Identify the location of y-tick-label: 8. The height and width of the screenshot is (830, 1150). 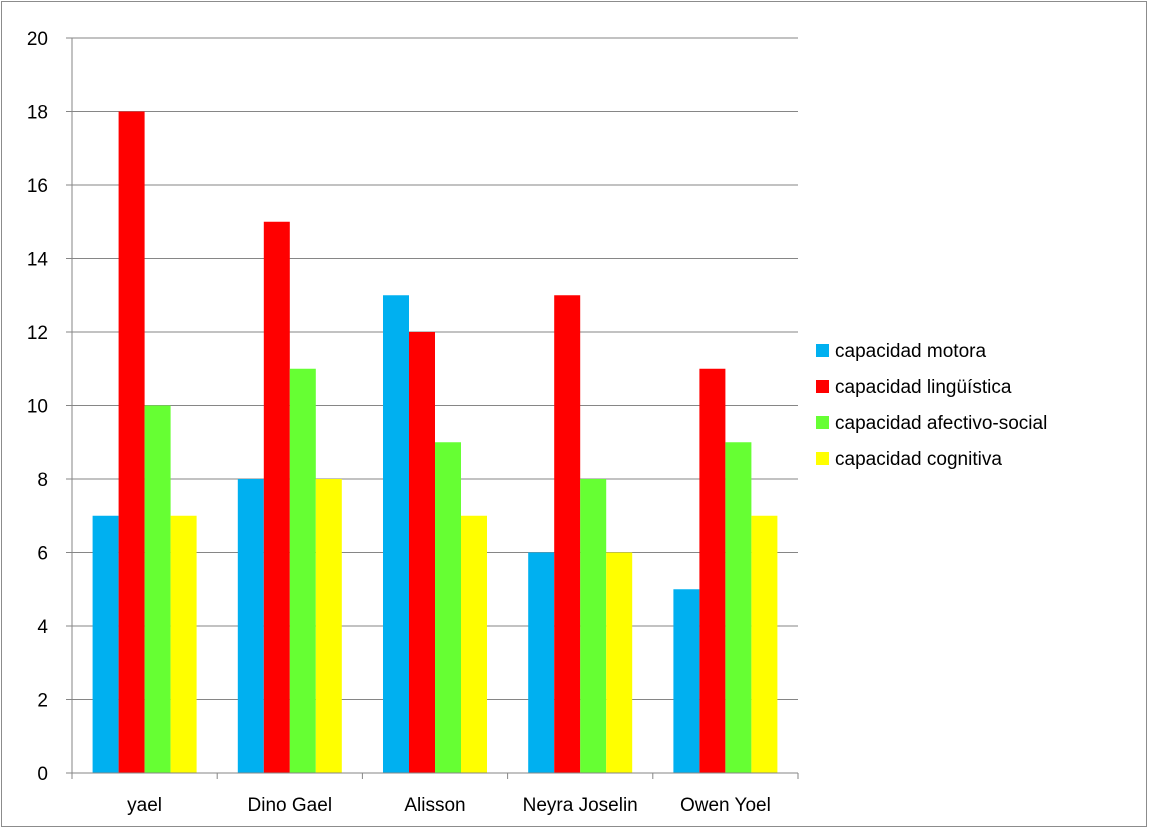
(42, 480).